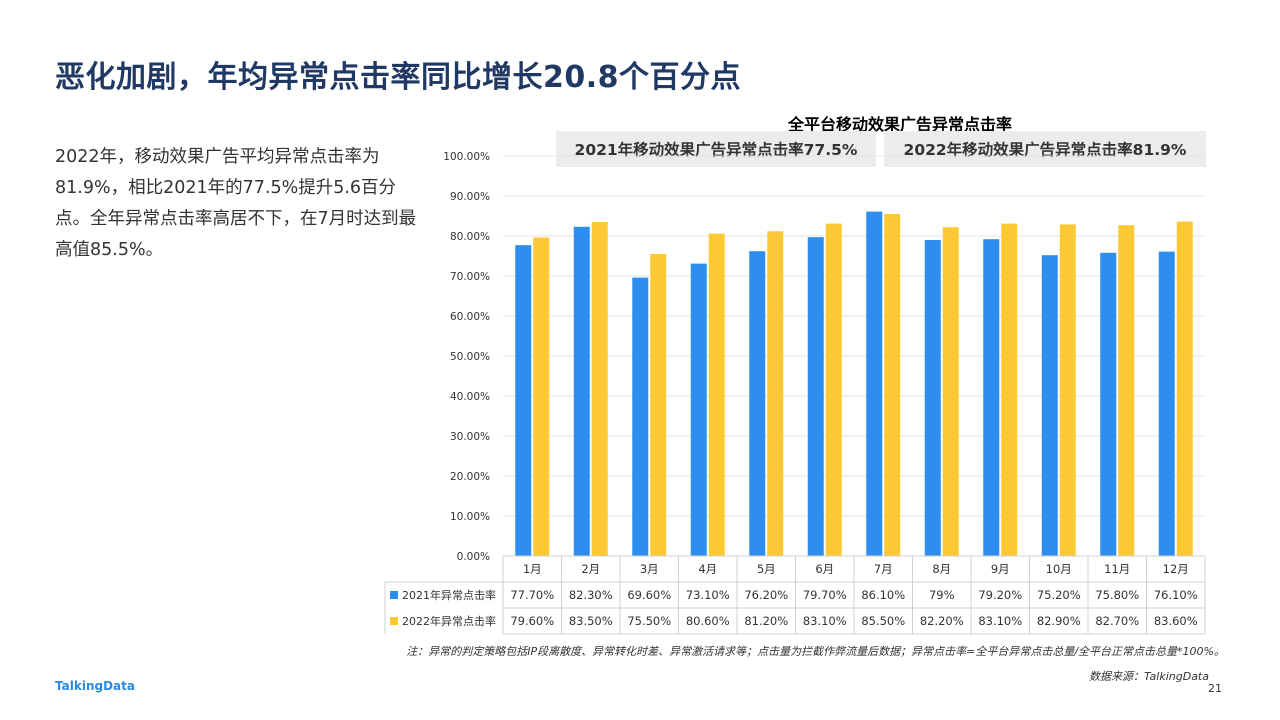 The height and width of the screenshot is (720, 1280). What do you see at coordinates (1148, 676) in the screenshot?
I see `data-source: 数据来源：TalkingData` at bounding box center [1148, 676].